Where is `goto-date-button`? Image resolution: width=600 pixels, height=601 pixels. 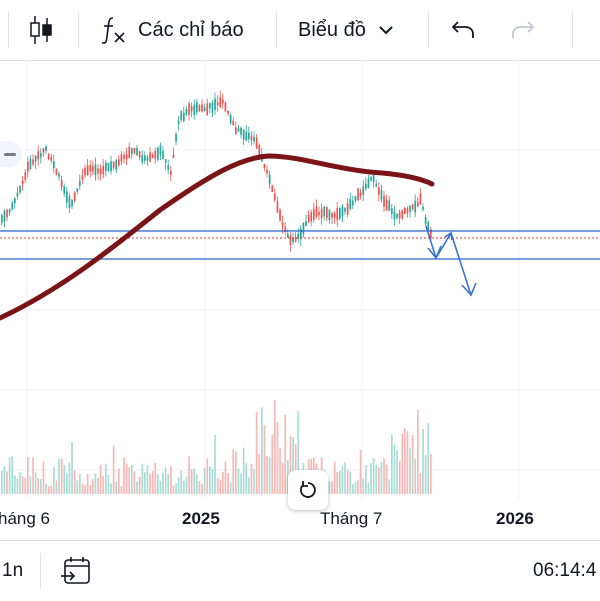
goto-date-button is located at coordinates (76, 571).